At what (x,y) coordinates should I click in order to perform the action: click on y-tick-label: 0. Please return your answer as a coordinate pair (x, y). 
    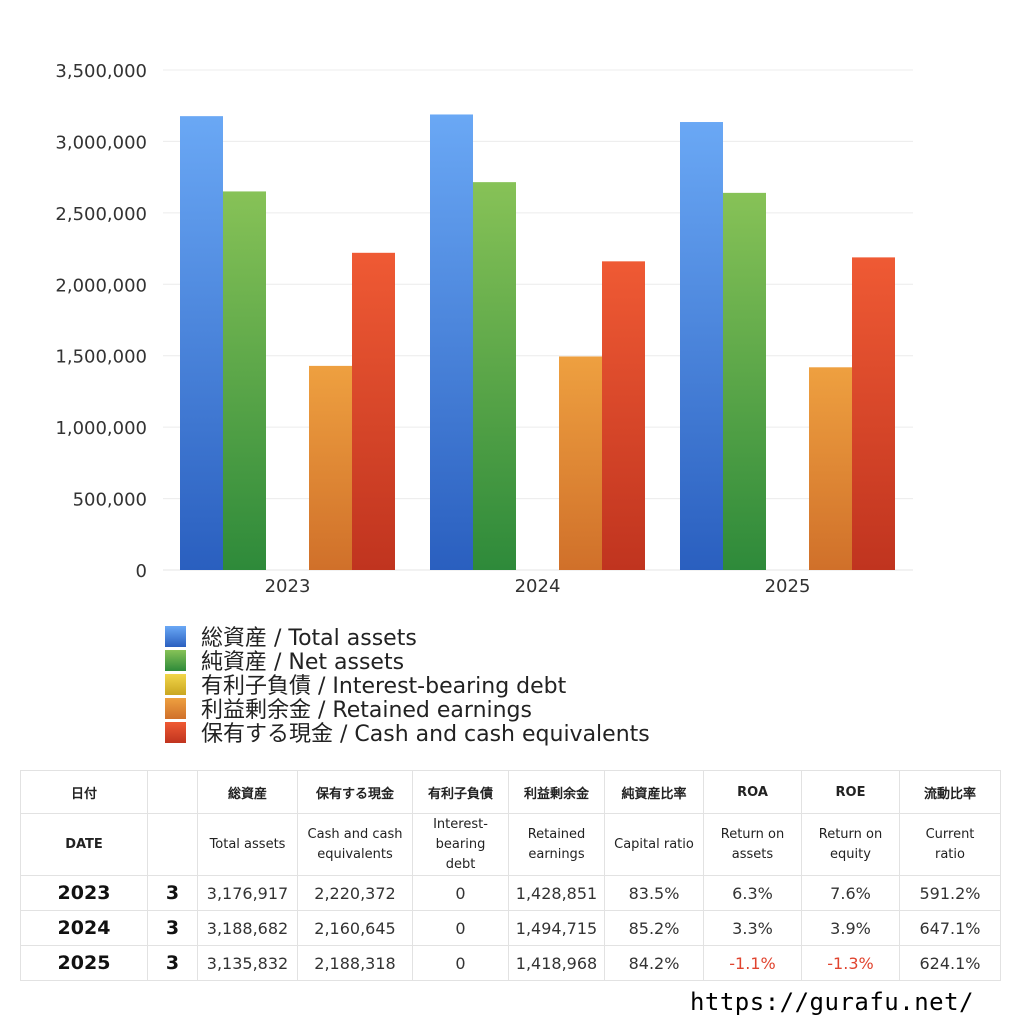
    Looking at the image, I should click on (141, 571).